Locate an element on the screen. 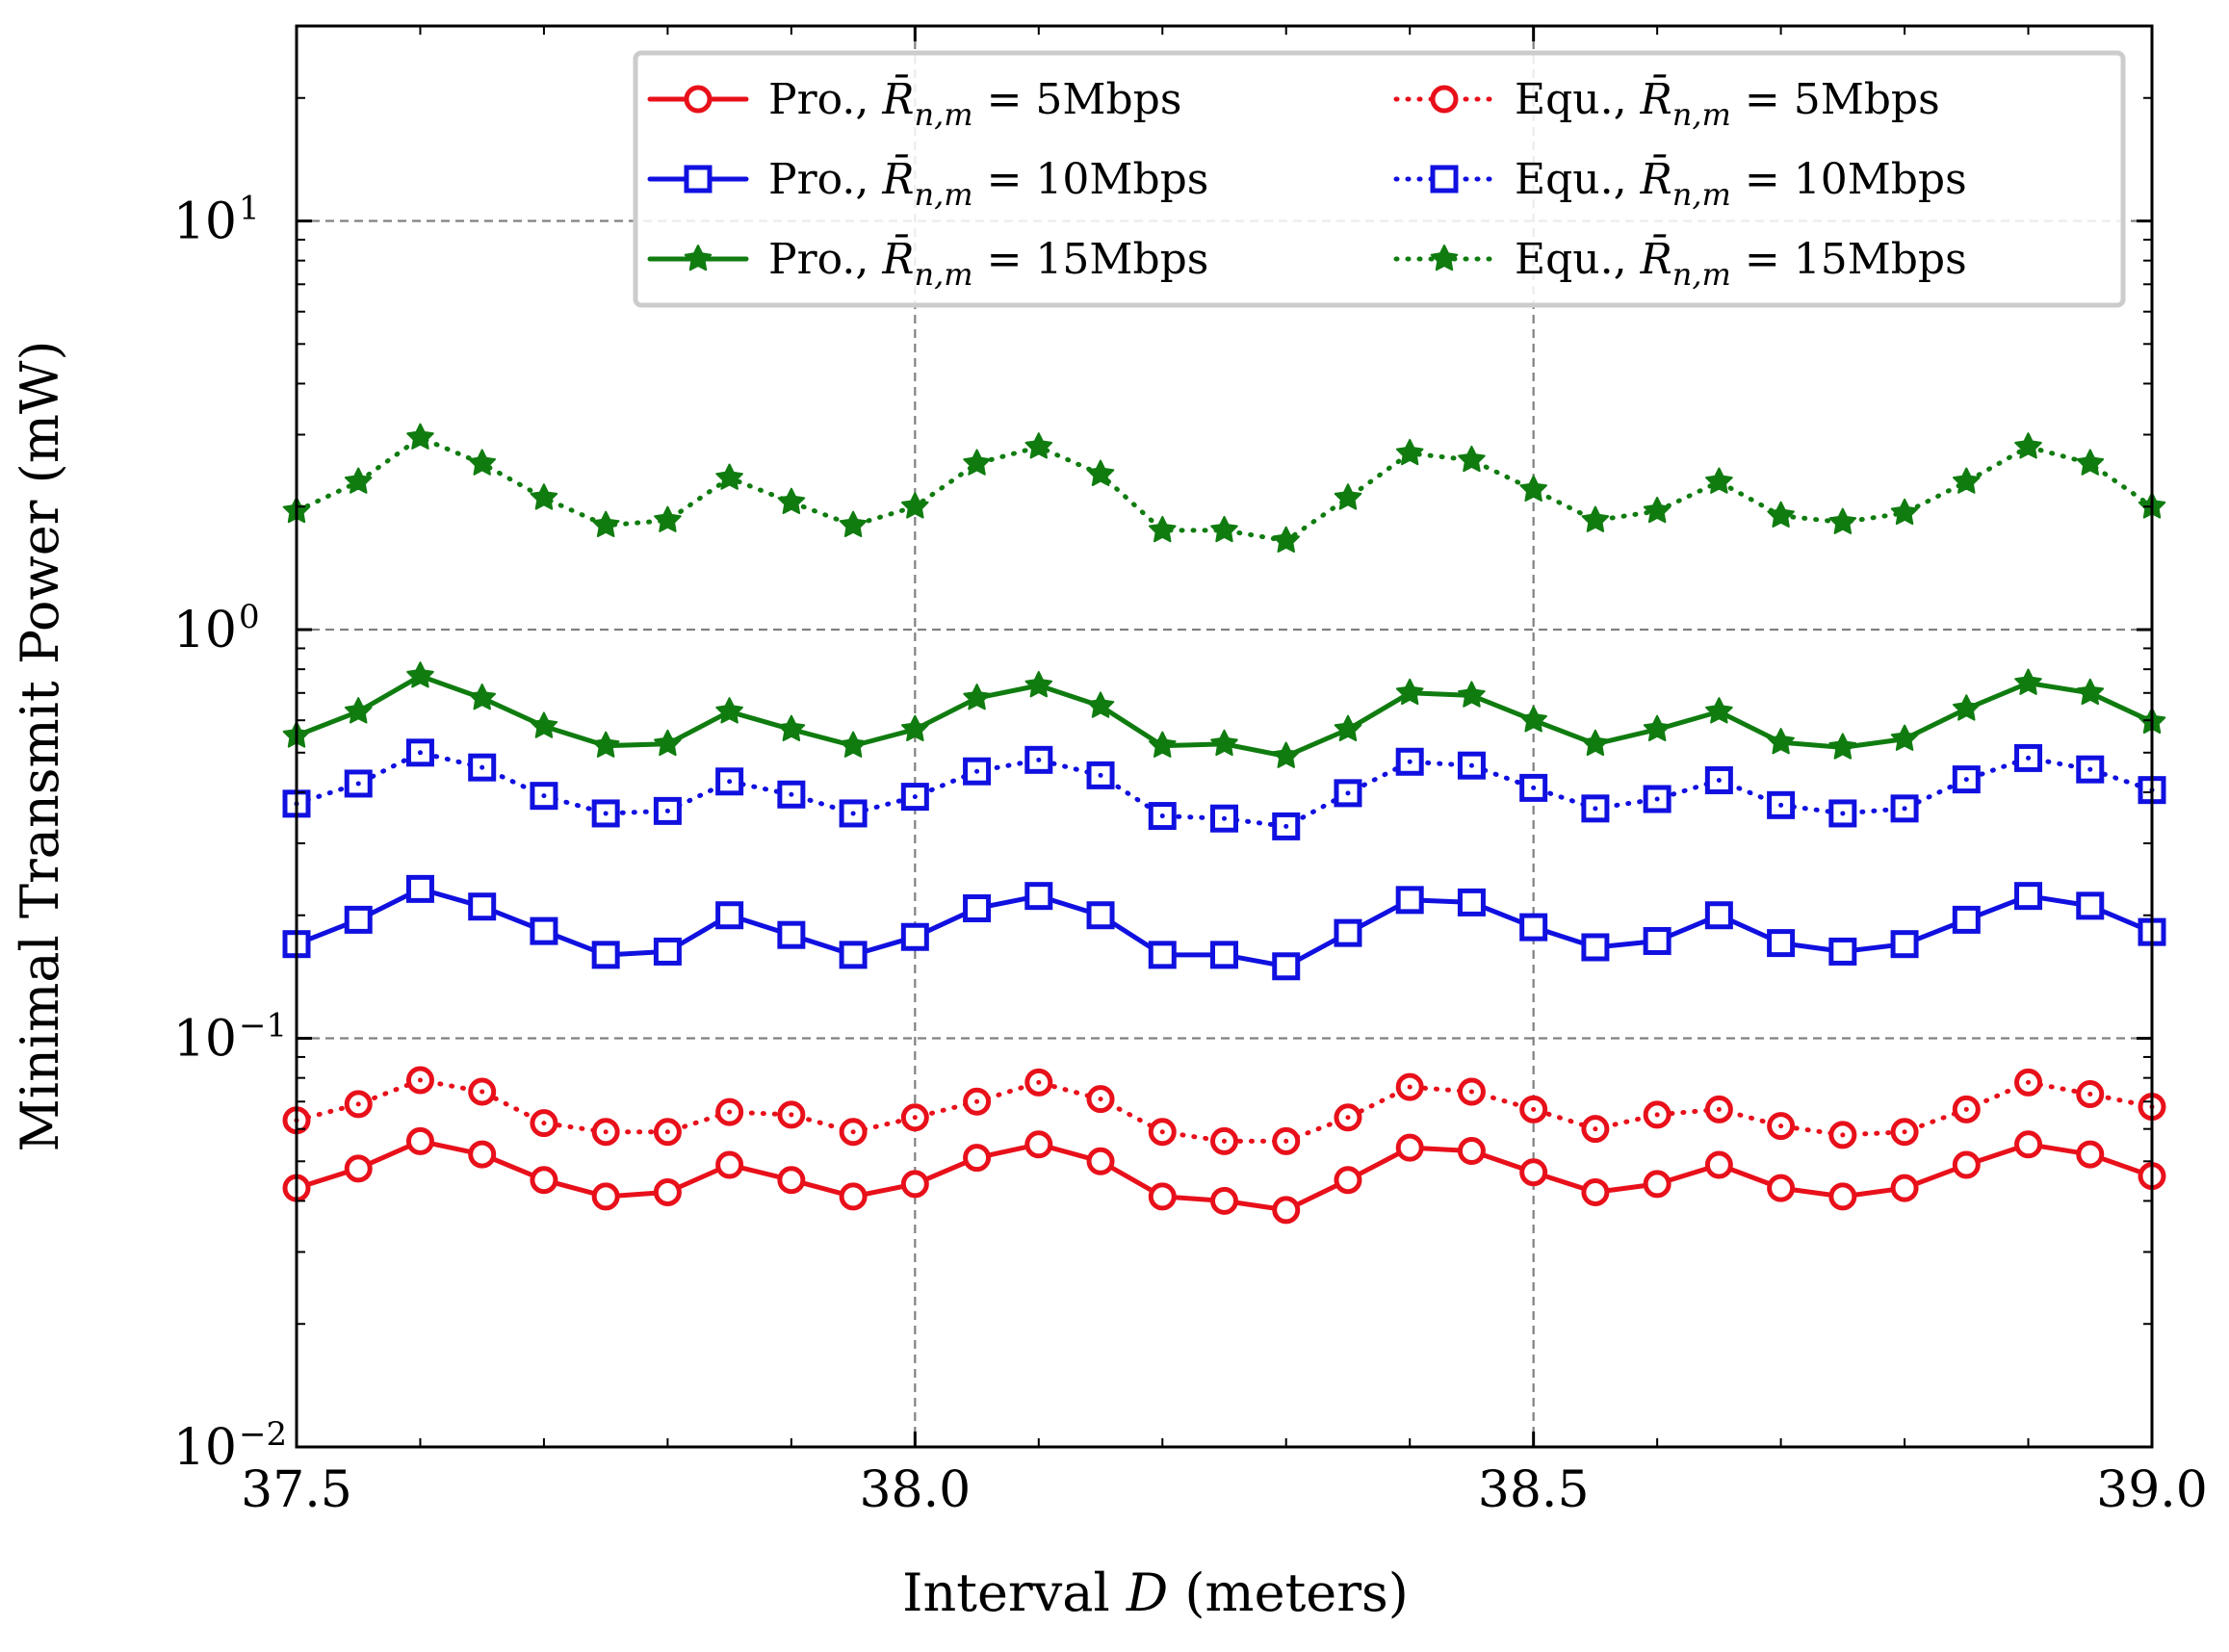 Image resolution: width=2229 pixels, height=1652 pixels. y-tick-exponent: −1 is located at coordinates (263, 1026).